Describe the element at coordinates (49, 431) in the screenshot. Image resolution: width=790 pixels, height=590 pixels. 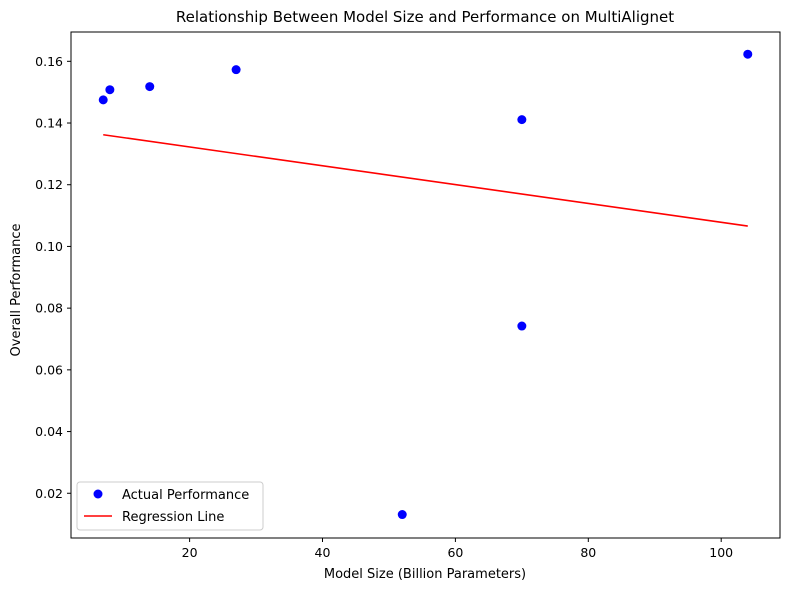
I see `y-tick-label: 0.04` at that location.